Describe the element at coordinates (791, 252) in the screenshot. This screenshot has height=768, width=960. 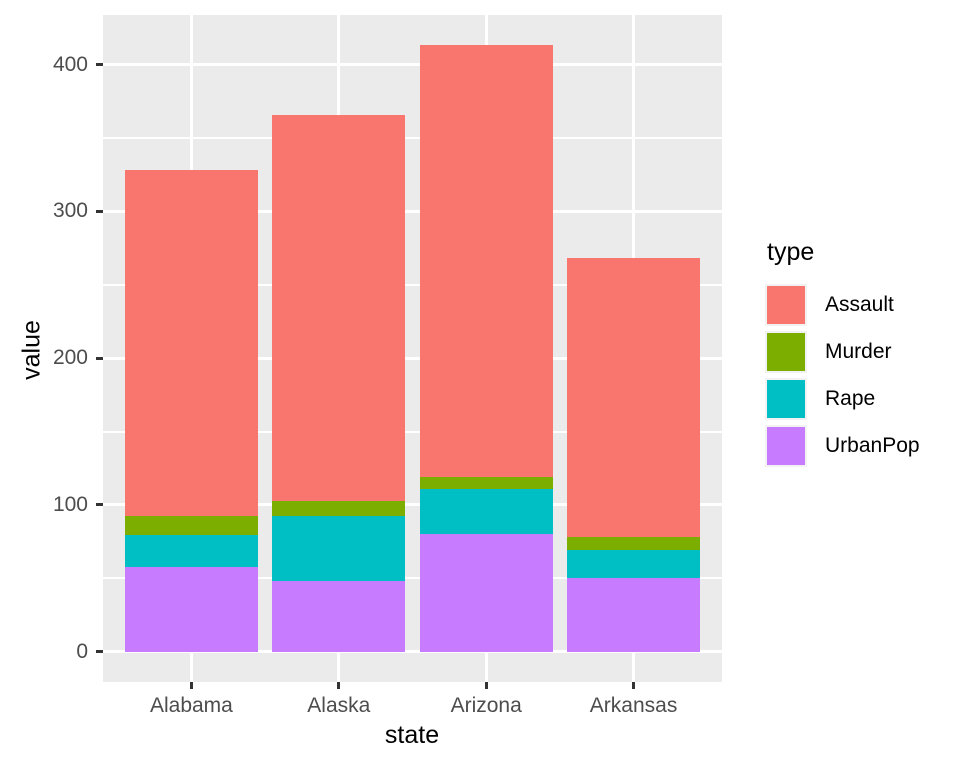
I see `legend-title: type` at that location.